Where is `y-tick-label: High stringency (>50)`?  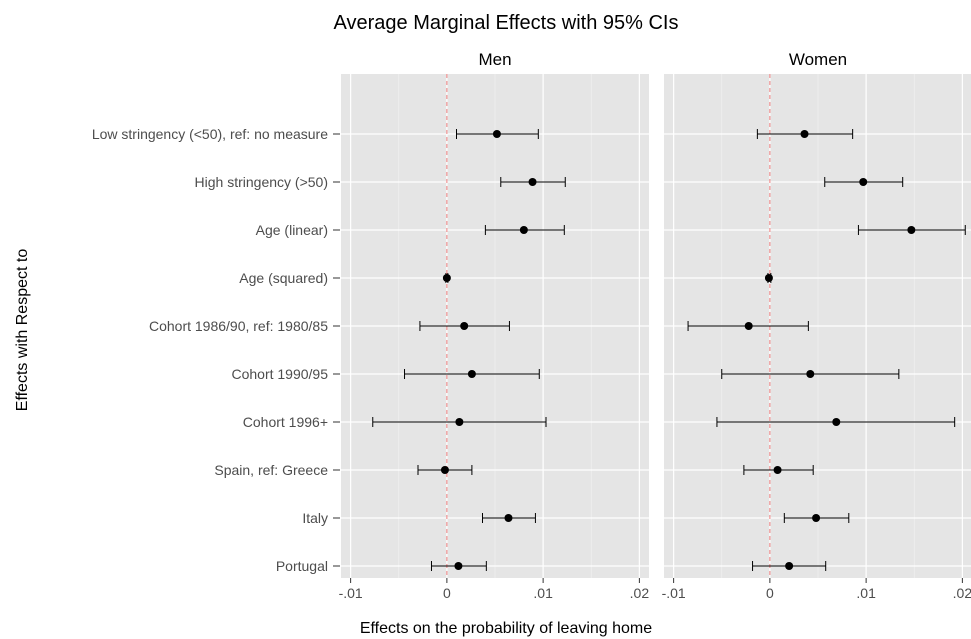 y-tick-label: High stringency (>50) is located at coordinates (261, 182).